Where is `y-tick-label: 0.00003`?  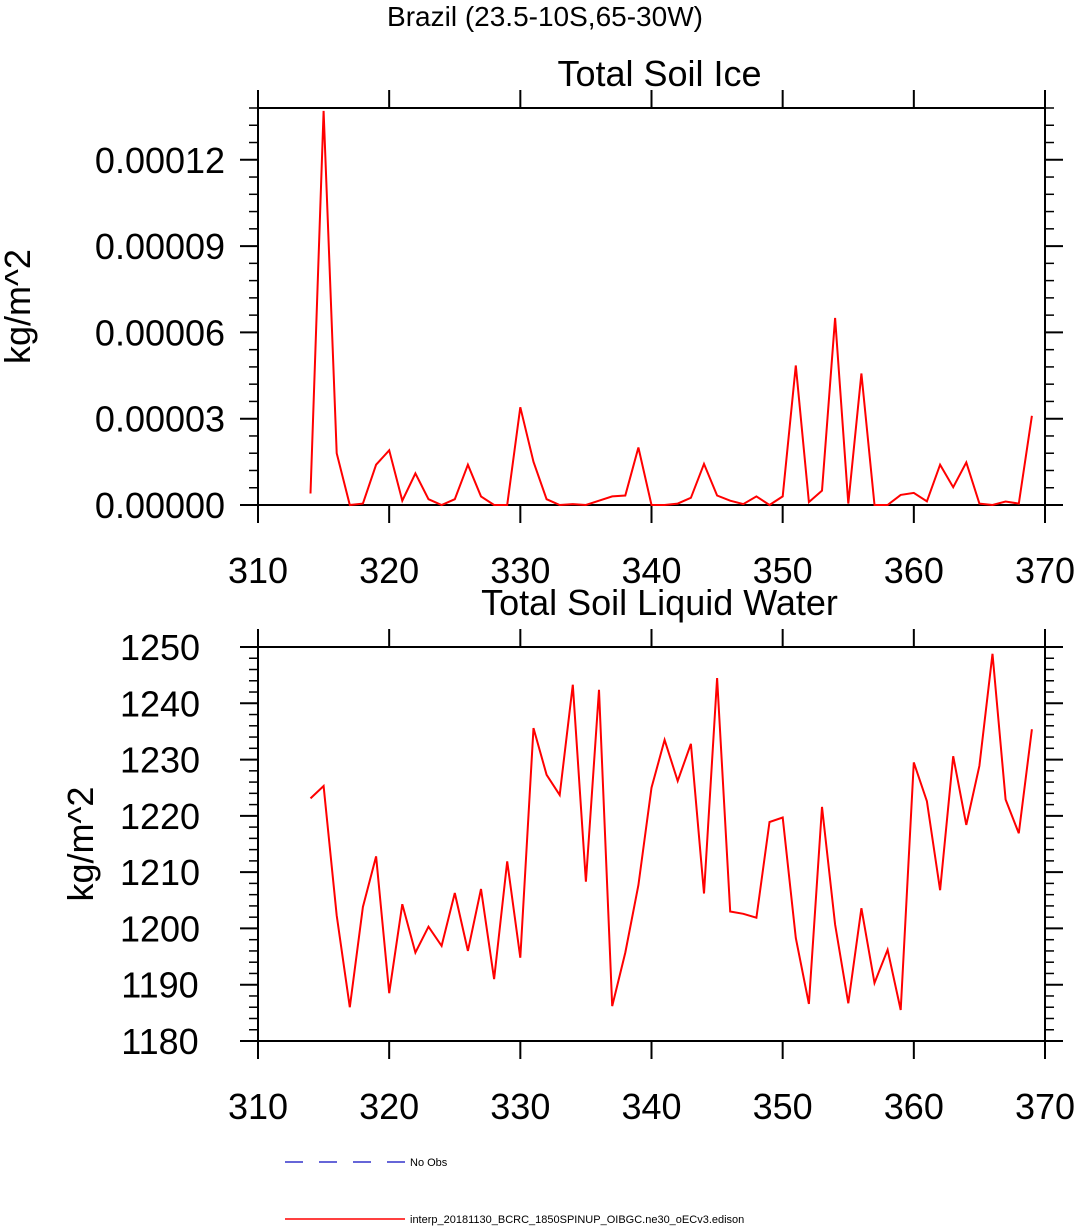 y-tick-label: 0.00003 is located at coordinates (160, 419).